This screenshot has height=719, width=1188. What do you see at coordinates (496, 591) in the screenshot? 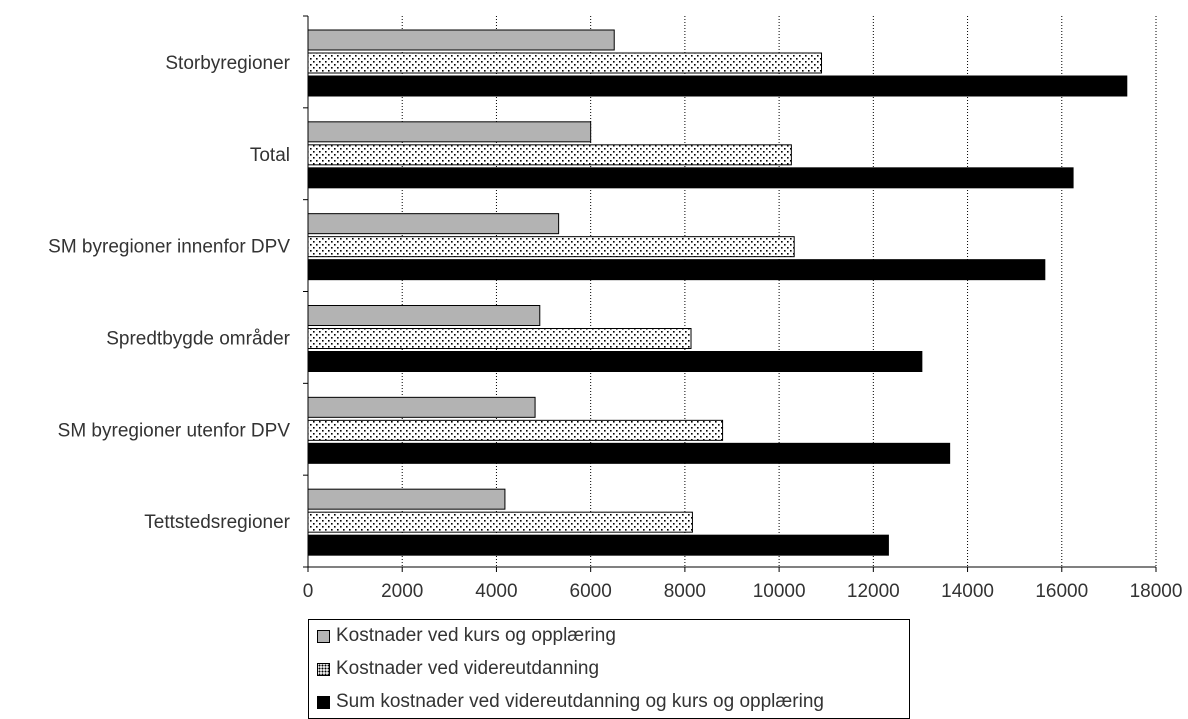
I see `x-tick-label: 4000` at bounding box center [496, 591].